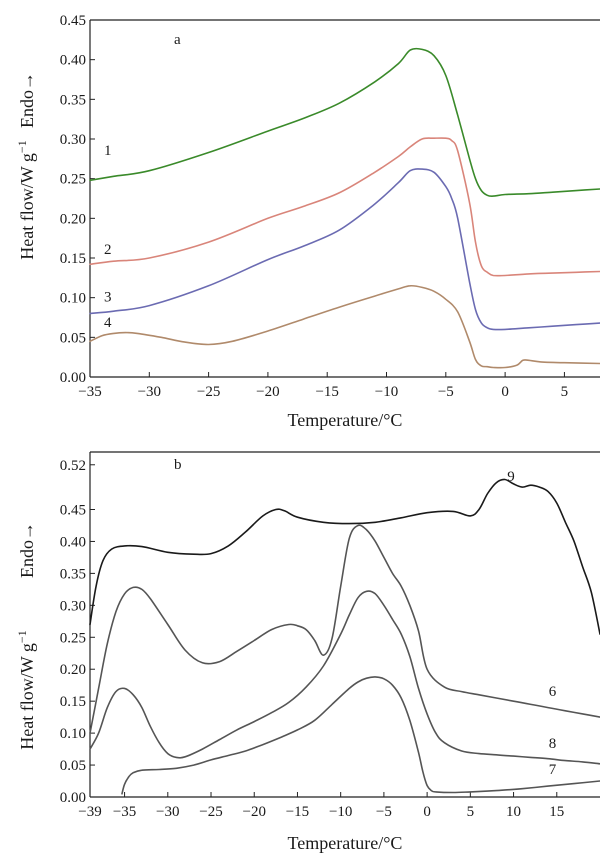 This screenshot has height=854, width=600. I want to click on panel-a-curve-label-1: 1, so click(108, 151).